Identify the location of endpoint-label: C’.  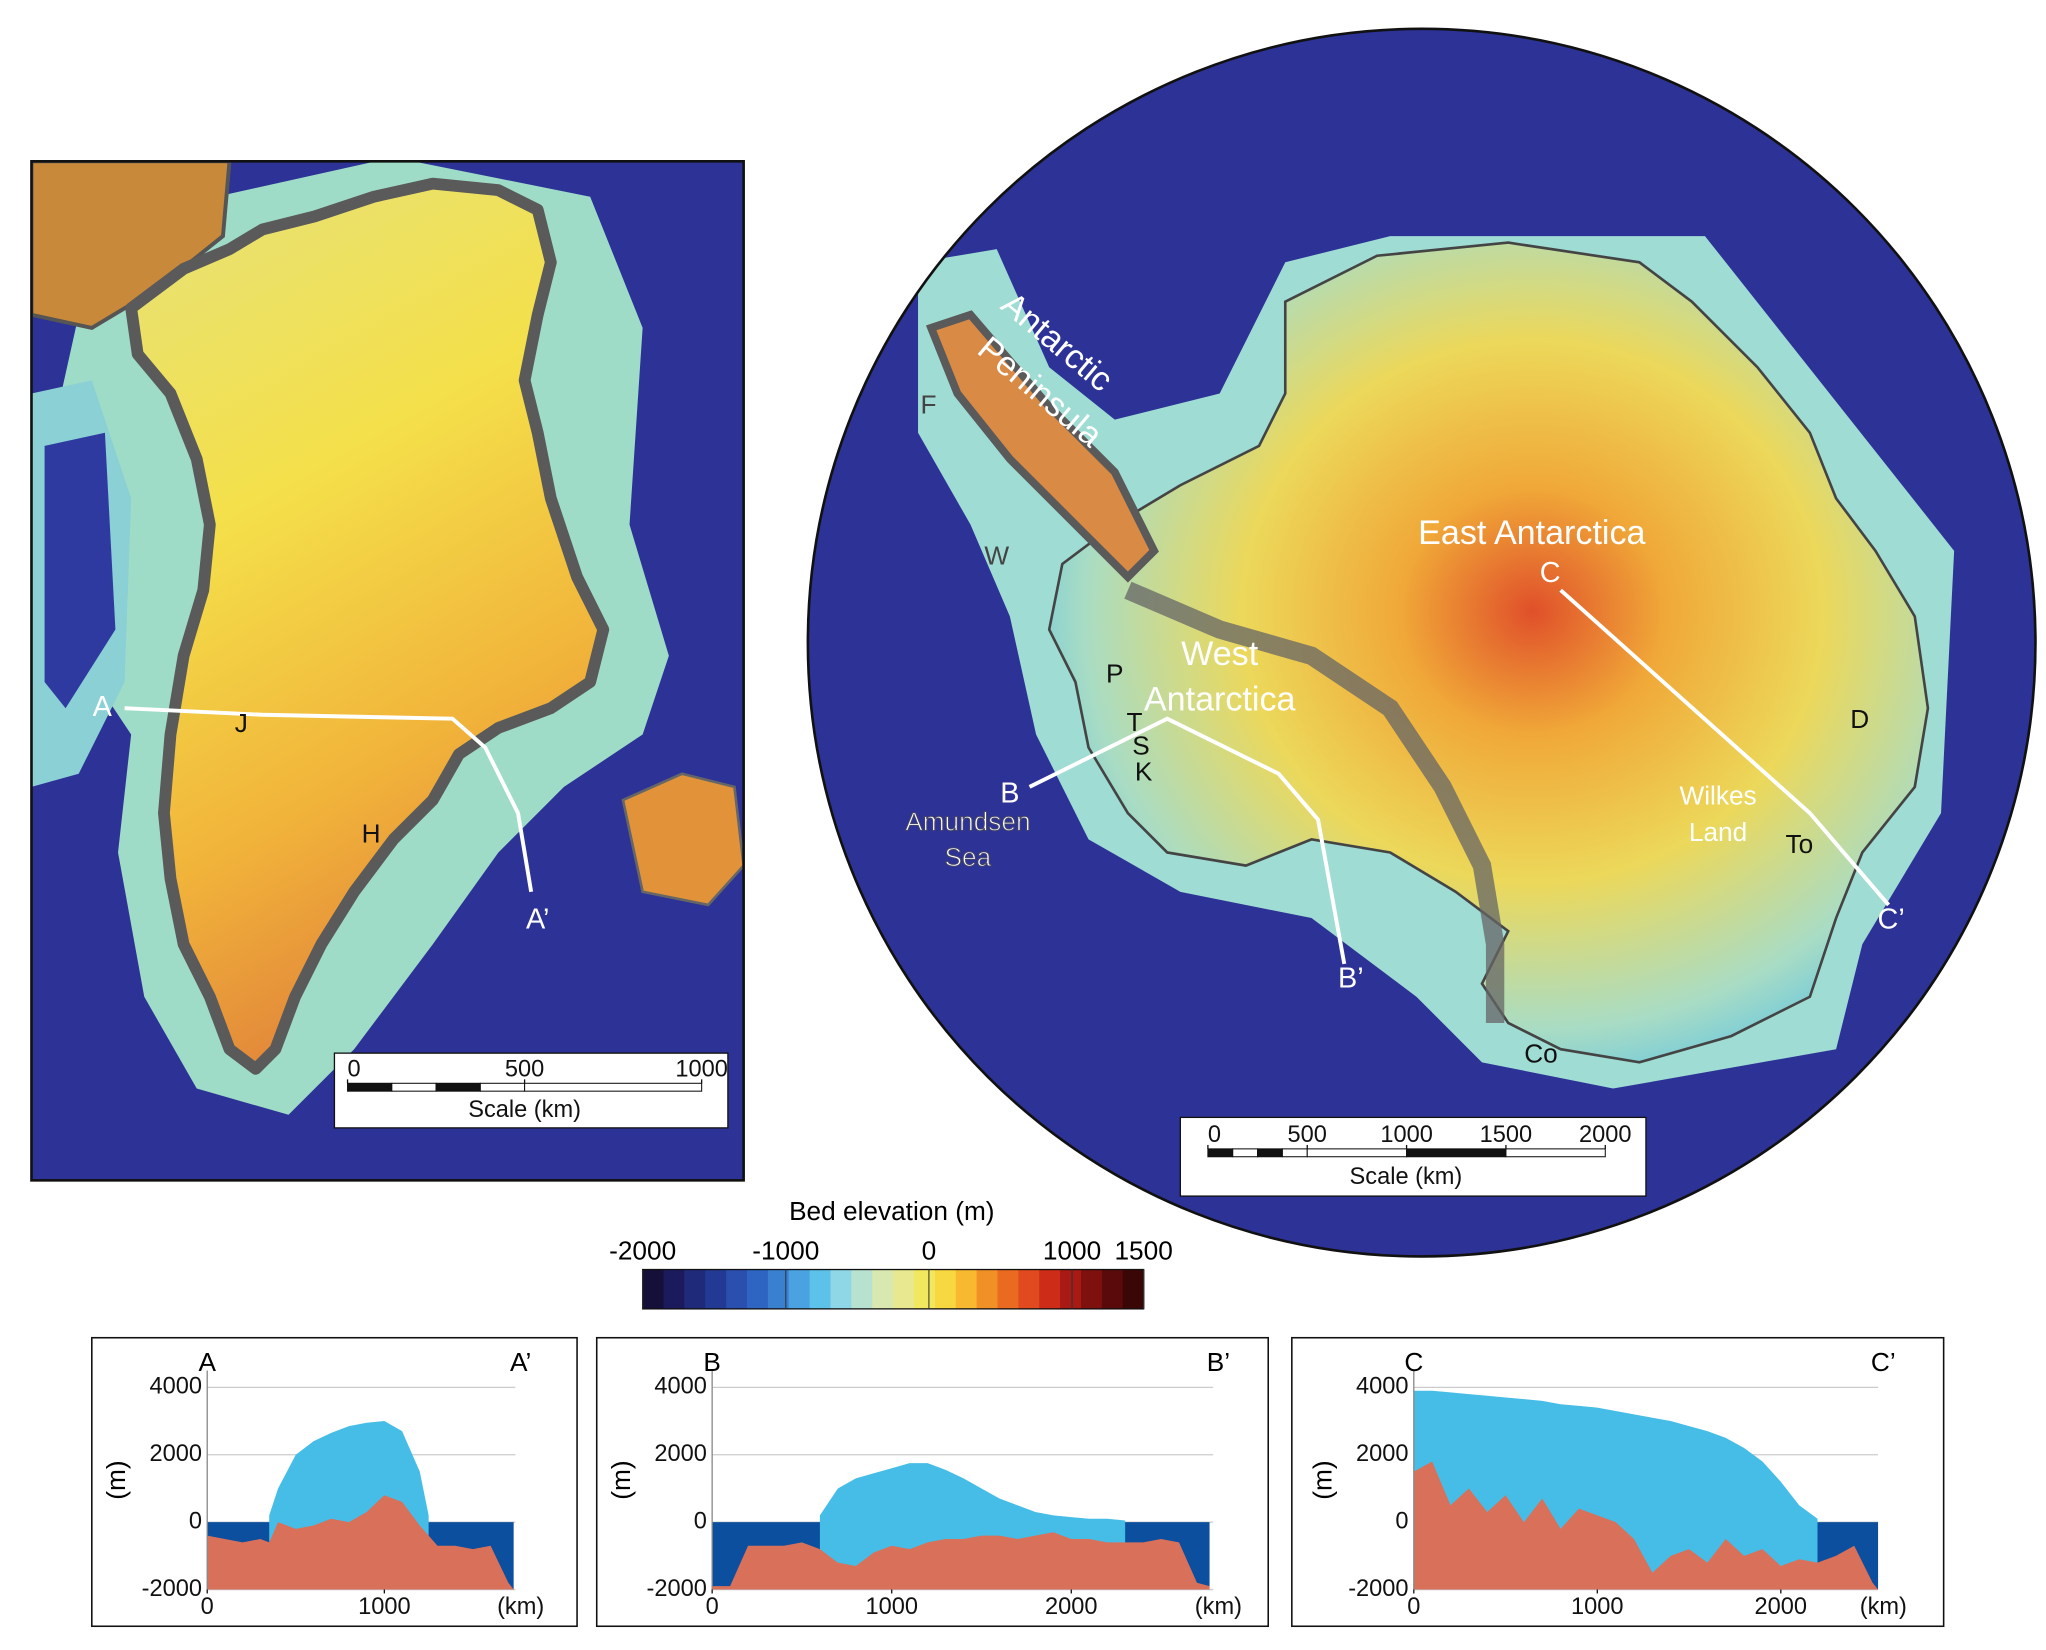
(1883, 1362).